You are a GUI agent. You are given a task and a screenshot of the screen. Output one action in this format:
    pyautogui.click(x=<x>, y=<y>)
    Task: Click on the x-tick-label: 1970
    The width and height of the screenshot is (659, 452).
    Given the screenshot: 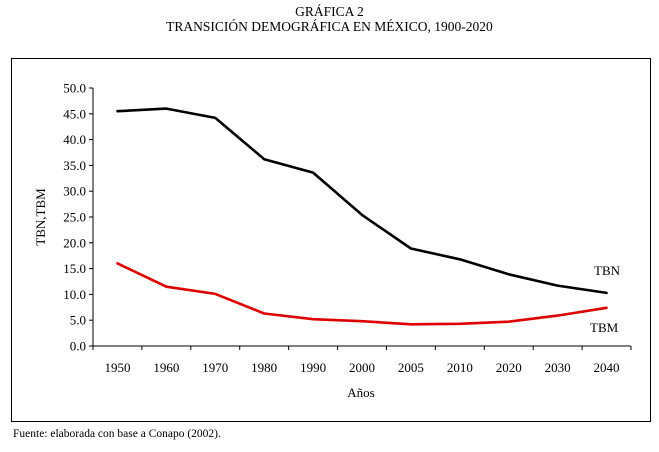 What is the action you would take?
    pyautogui.click(x=215, y=367)
    